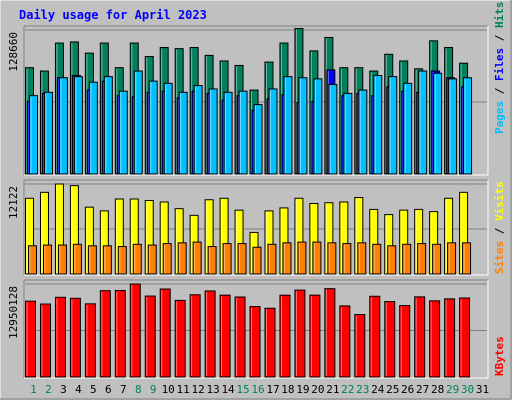  I want to click on day-label: 25, so click(392, 389).